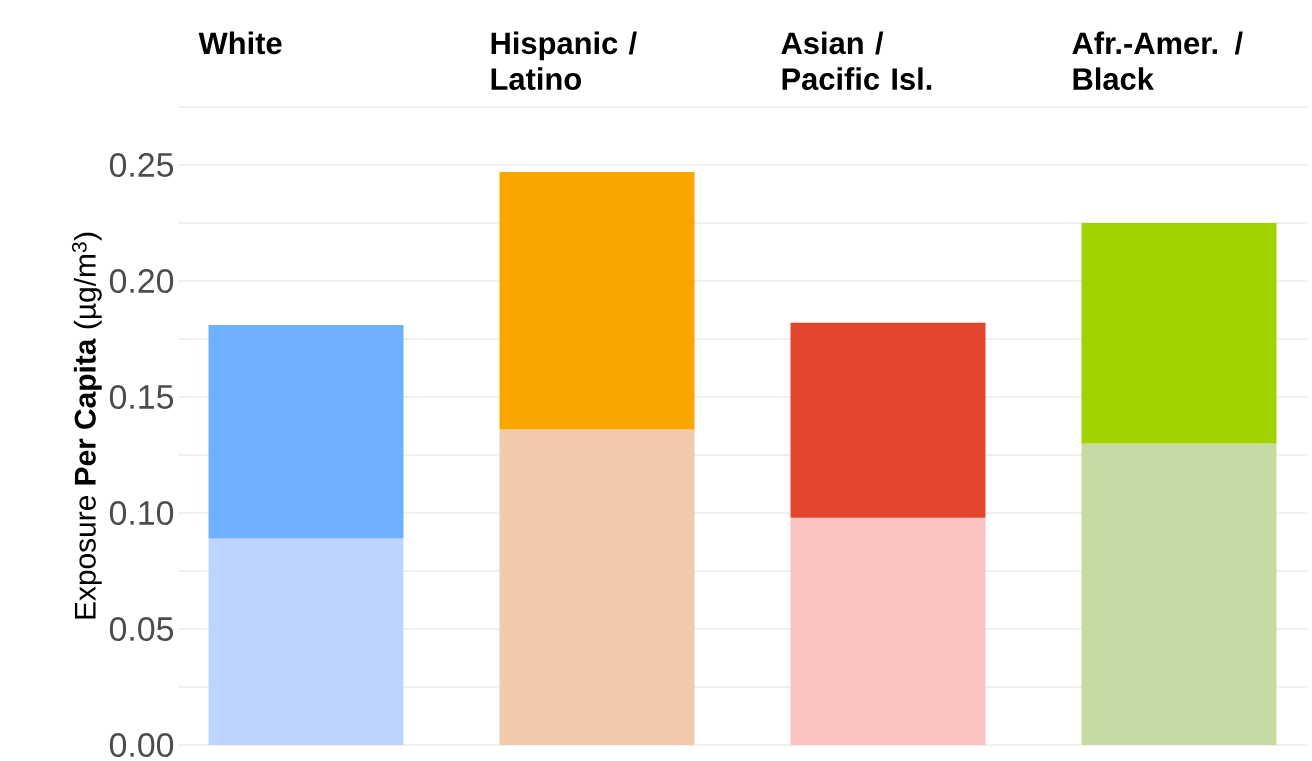 The image size is (1312, 761). What do you see at coordinates (564, 61) in the screenshot?
I see `x-tick-label: Hispanic / Latino` at bounding box center [564, 61].